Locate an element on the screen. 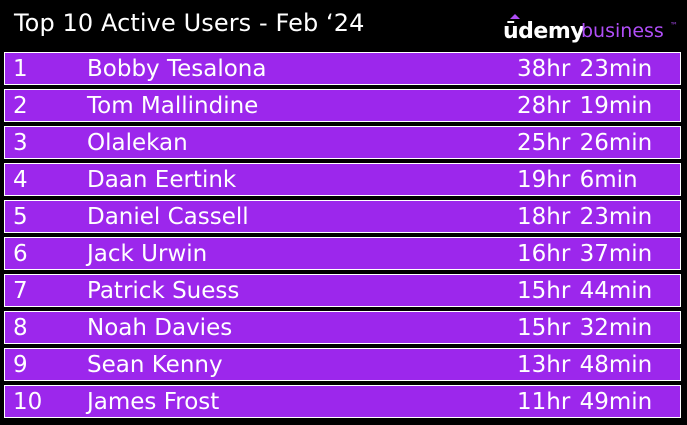 This screenshot has width=687, height=425. row-user-name: Patrick Suess is located at coordinates (163, 291).